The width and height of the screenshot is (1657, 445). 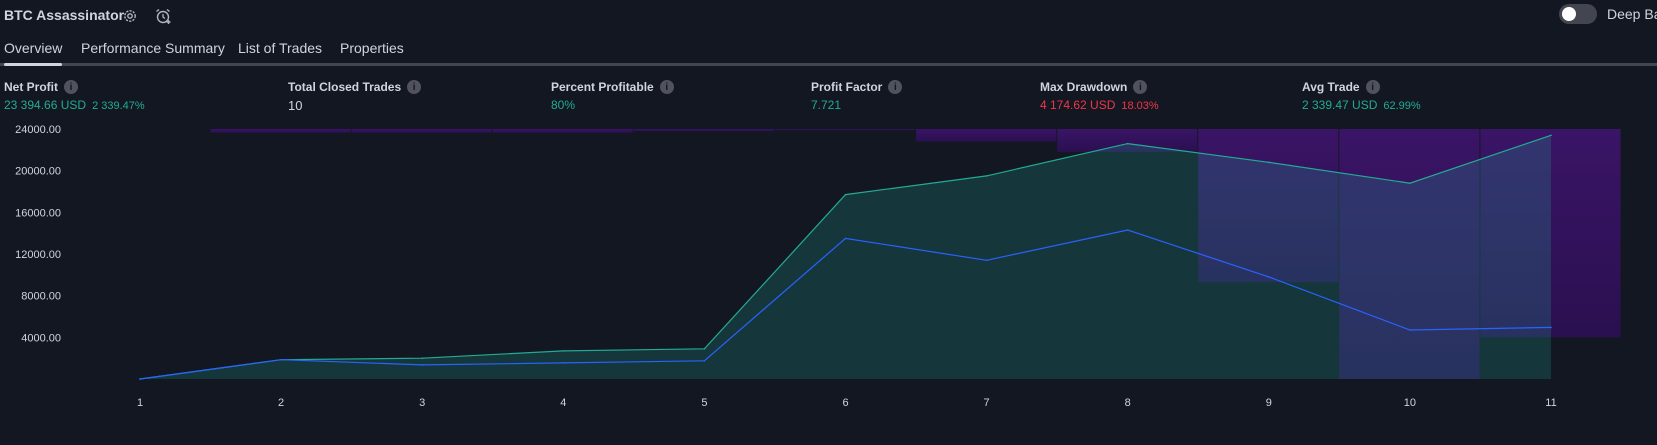 I want to click on metric-percent-profitable: Percent Profitable i 80%, so click(x=612, y=96).